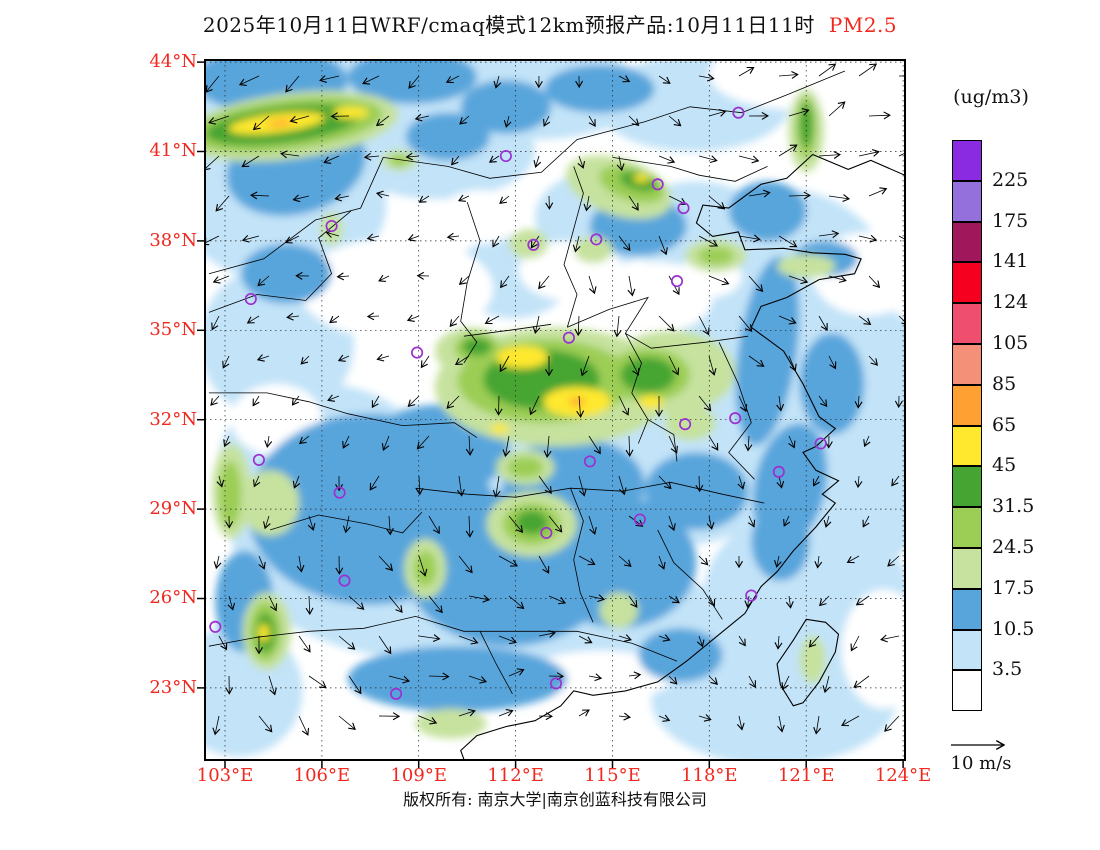 Image resolution: width=1100 pixels, height=850 pixels. I want to click on lat-tick-label: 38°N, so click(173, 240).